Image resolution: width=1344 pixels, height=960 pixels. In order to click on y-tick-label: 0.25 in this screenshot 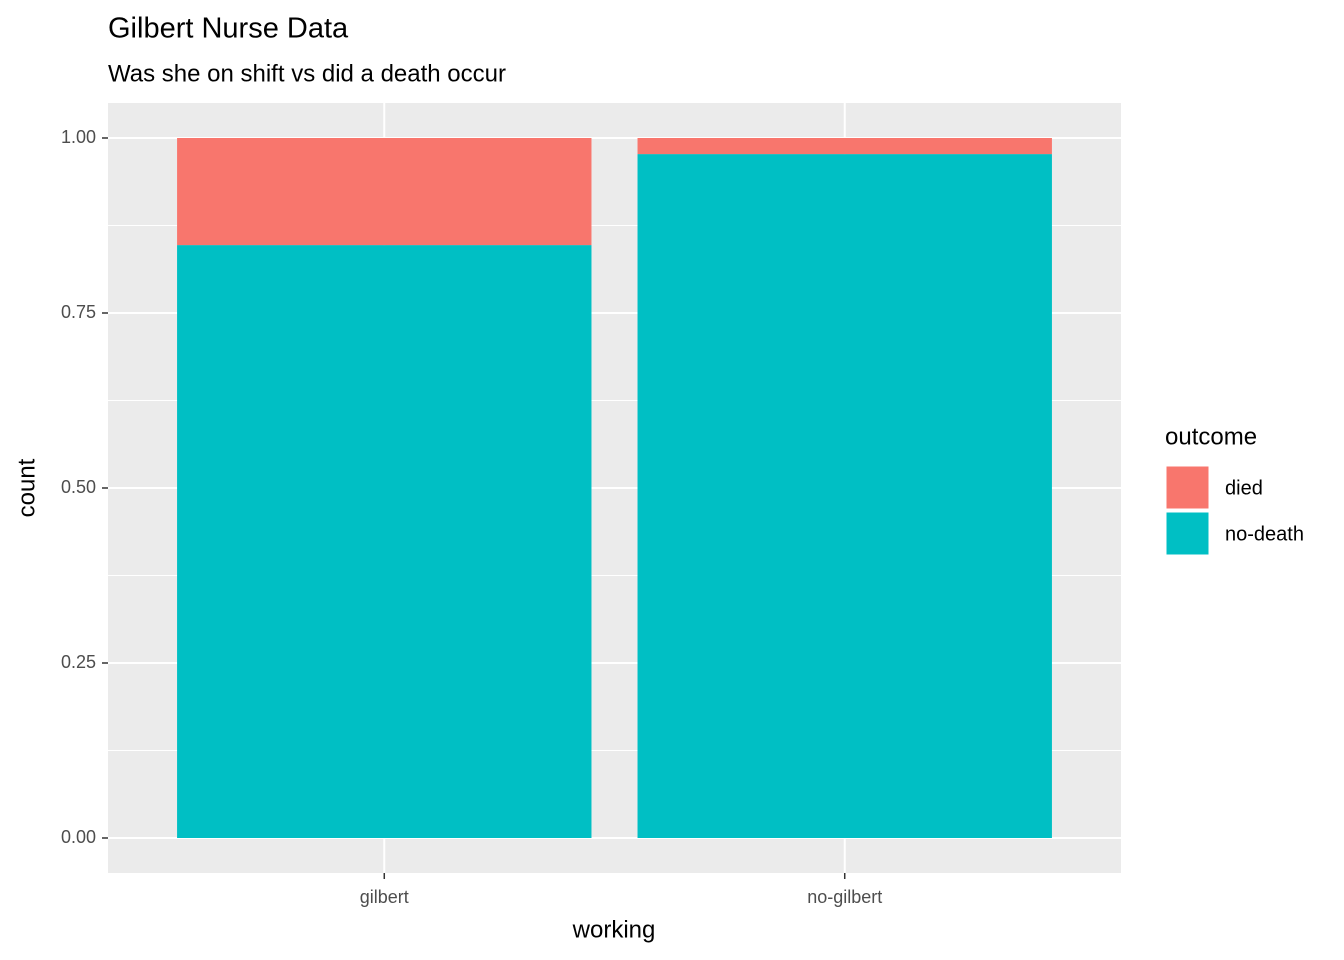, I will do `click(78, 662)`.